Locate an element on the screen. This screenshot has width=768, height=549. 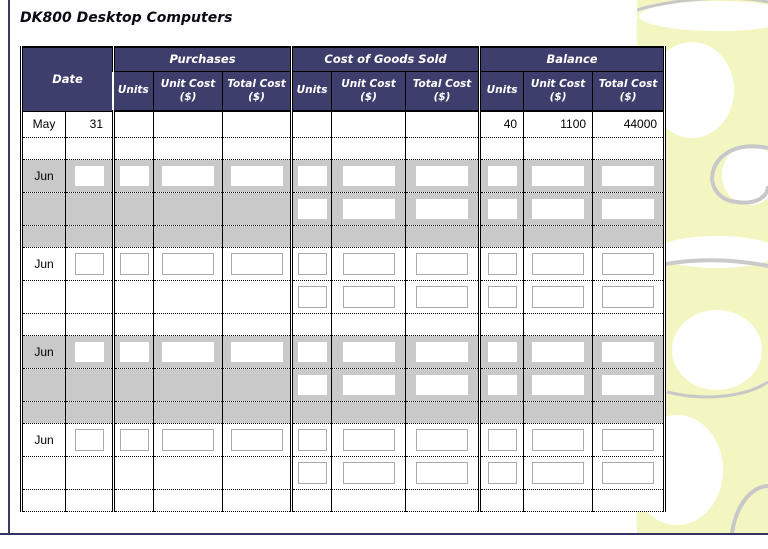
cogs-units-header: Units is located at coordinates (311, 91).